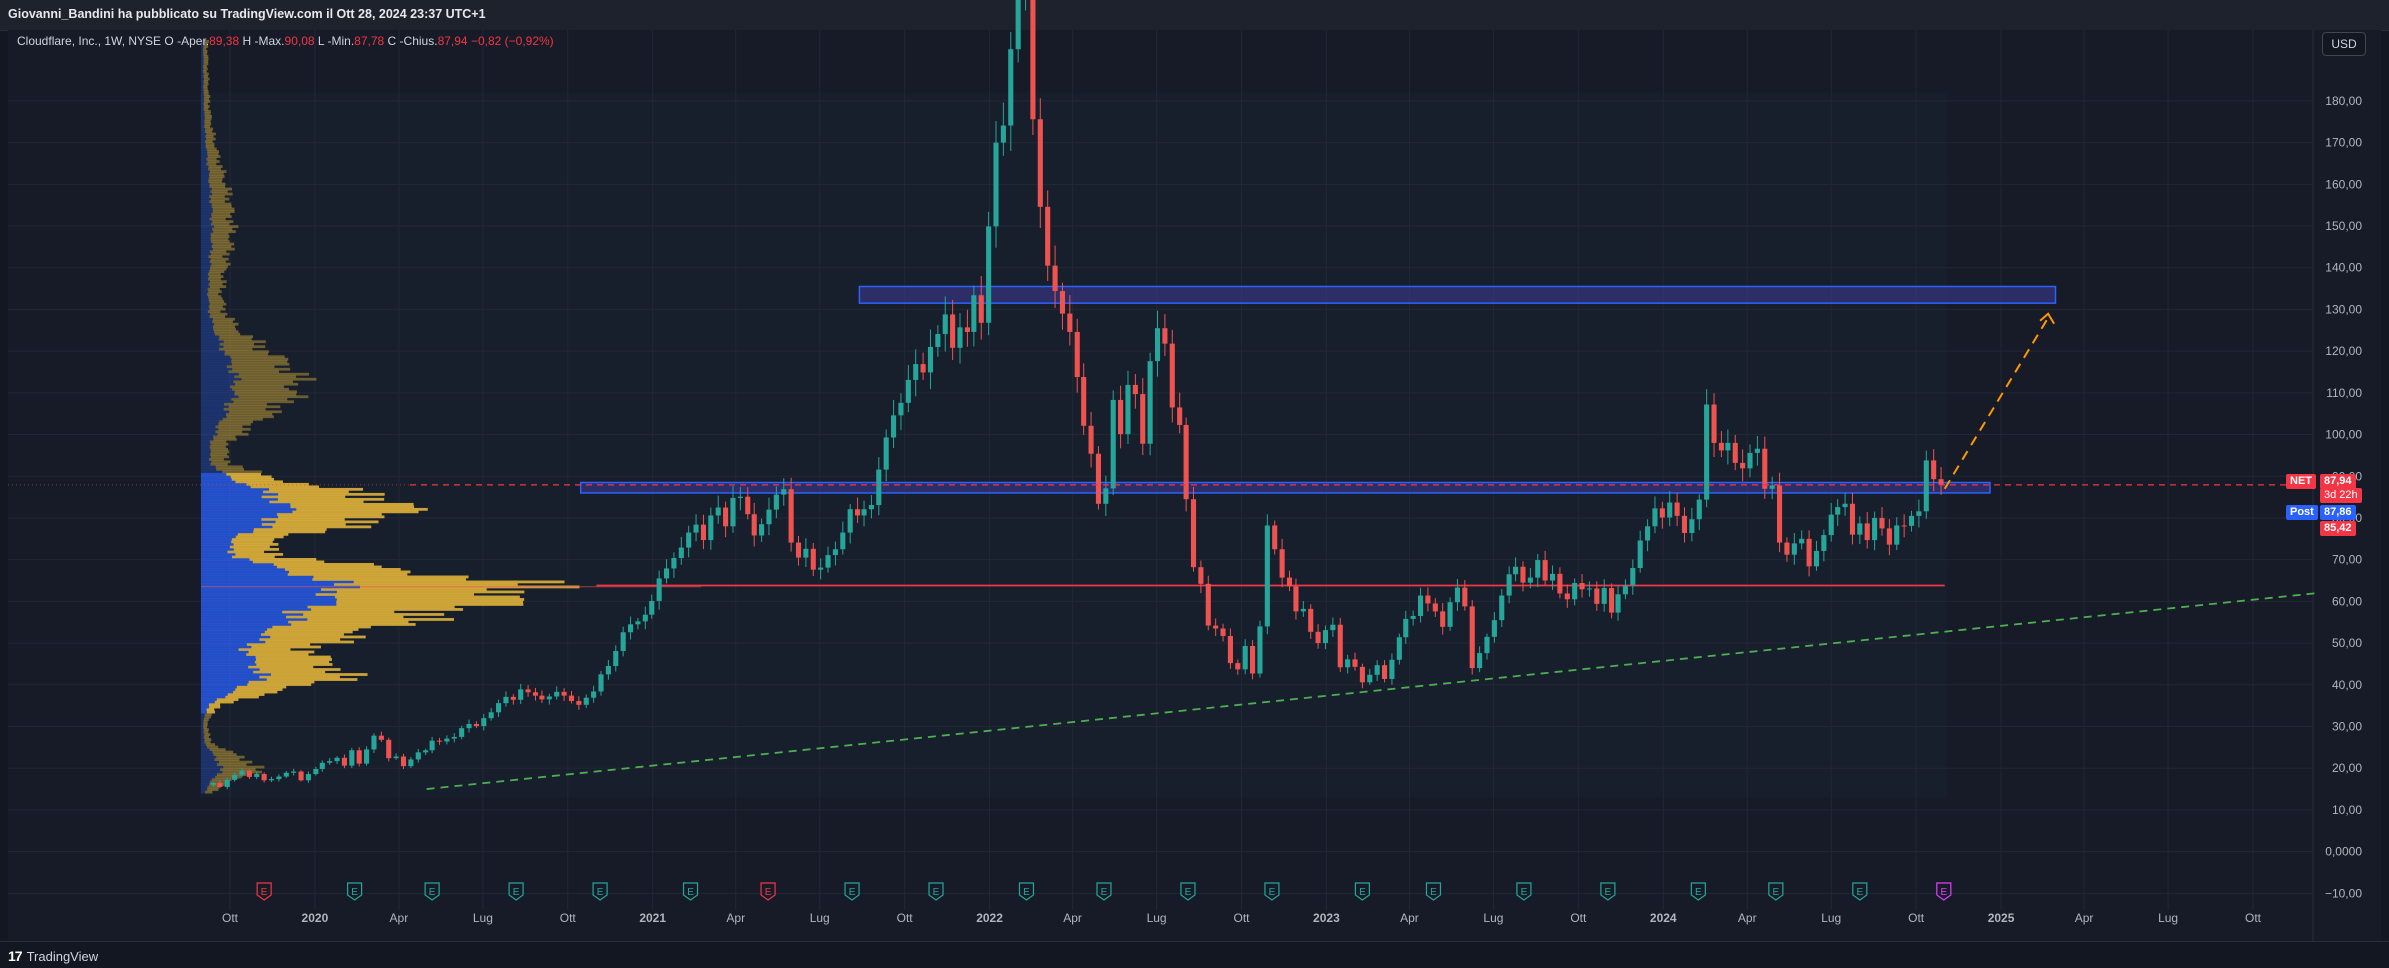  Describe the element at coordinates (2338, 481) in the screenshot. I see `last-price-tag: 87,94` at that location.